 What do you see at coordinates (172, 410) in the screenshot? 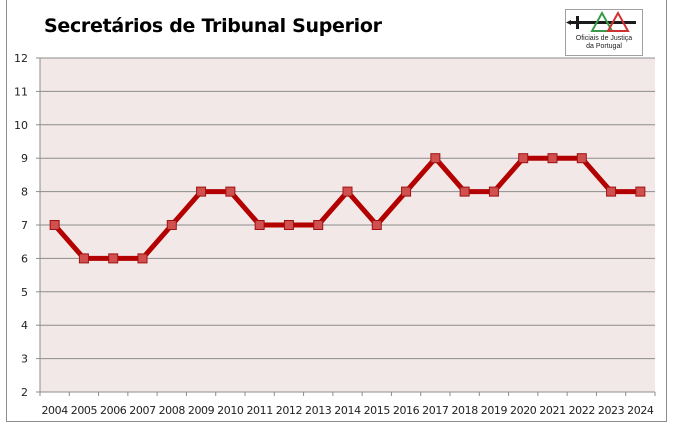
I see `x-tick-label: 2008` at bounding box center [172, 410].